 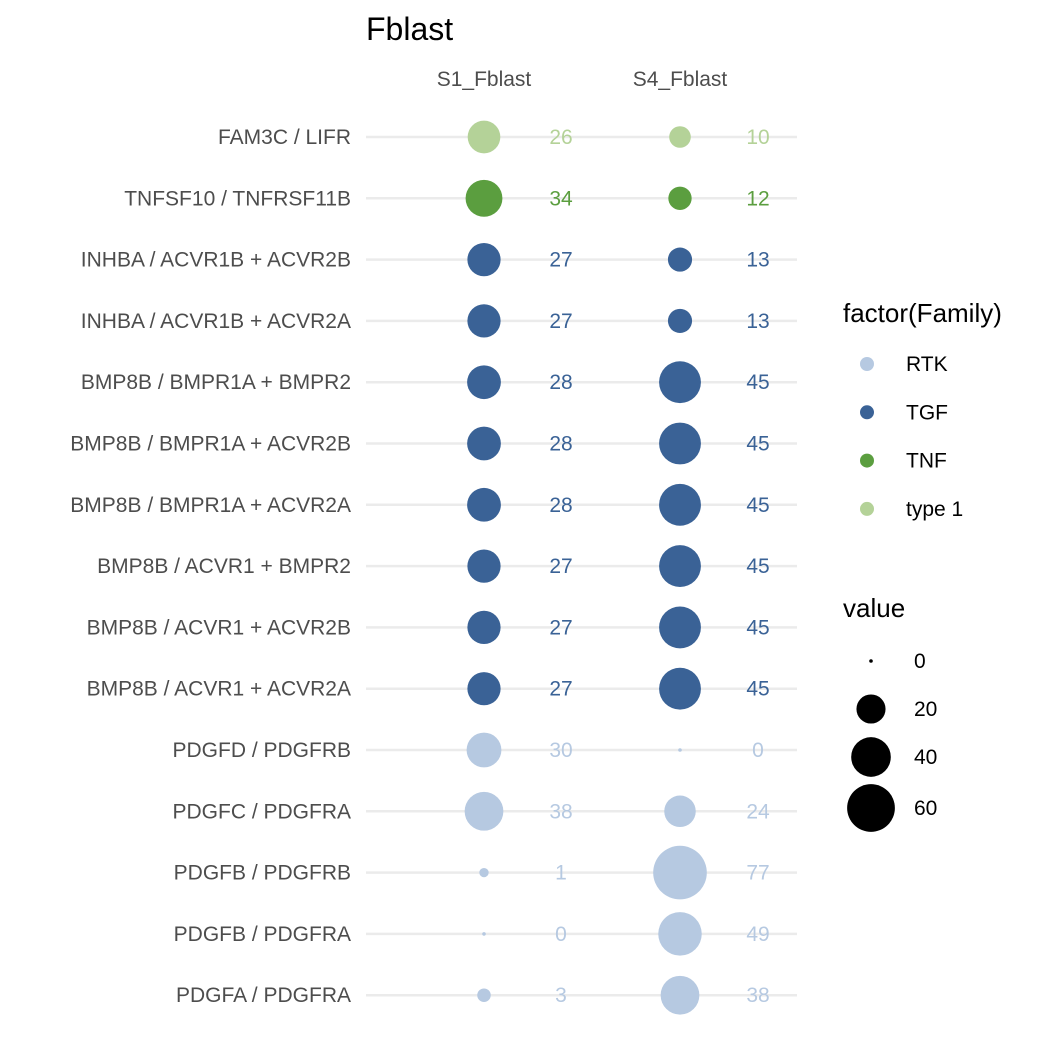 I want to click on row-label: PDGFD / PDGFRB, so click(x=261, y=750).